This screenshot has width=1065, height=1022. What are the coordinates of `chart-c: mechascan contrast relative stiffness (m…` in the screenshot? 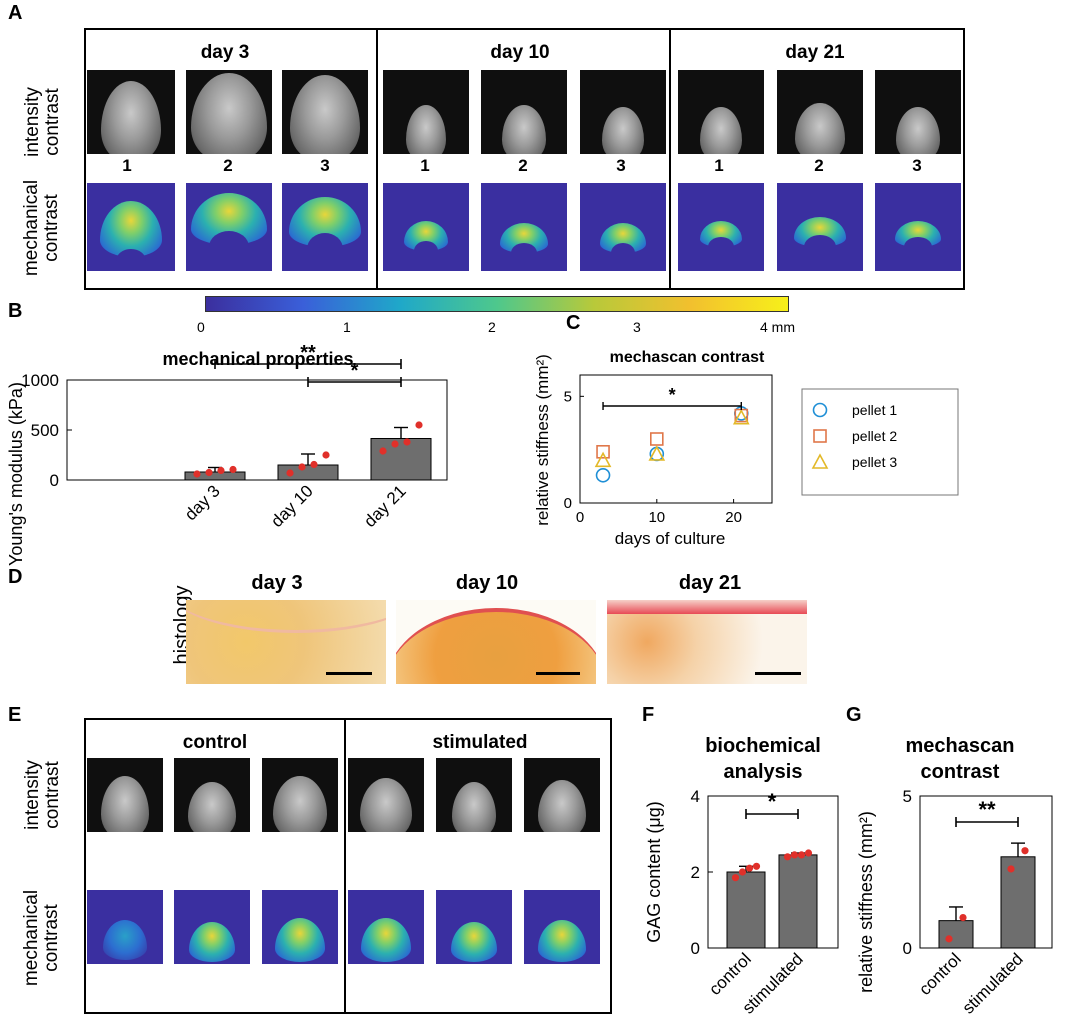 It's located at (746, 448).